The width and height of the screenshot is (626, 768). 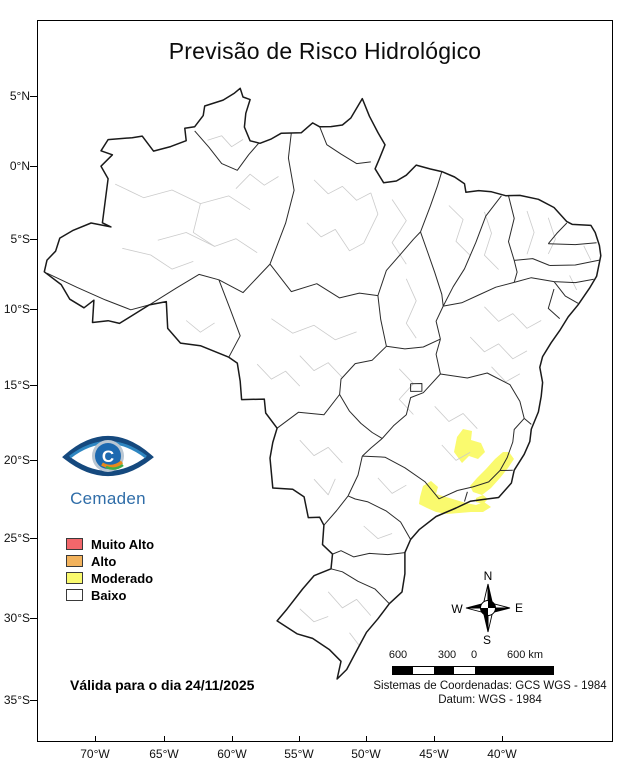 What do you see at coordinates (95, 754) in the screenshot?
I see `lon-tick-label: 70°W` at bounding box center [95, 754].